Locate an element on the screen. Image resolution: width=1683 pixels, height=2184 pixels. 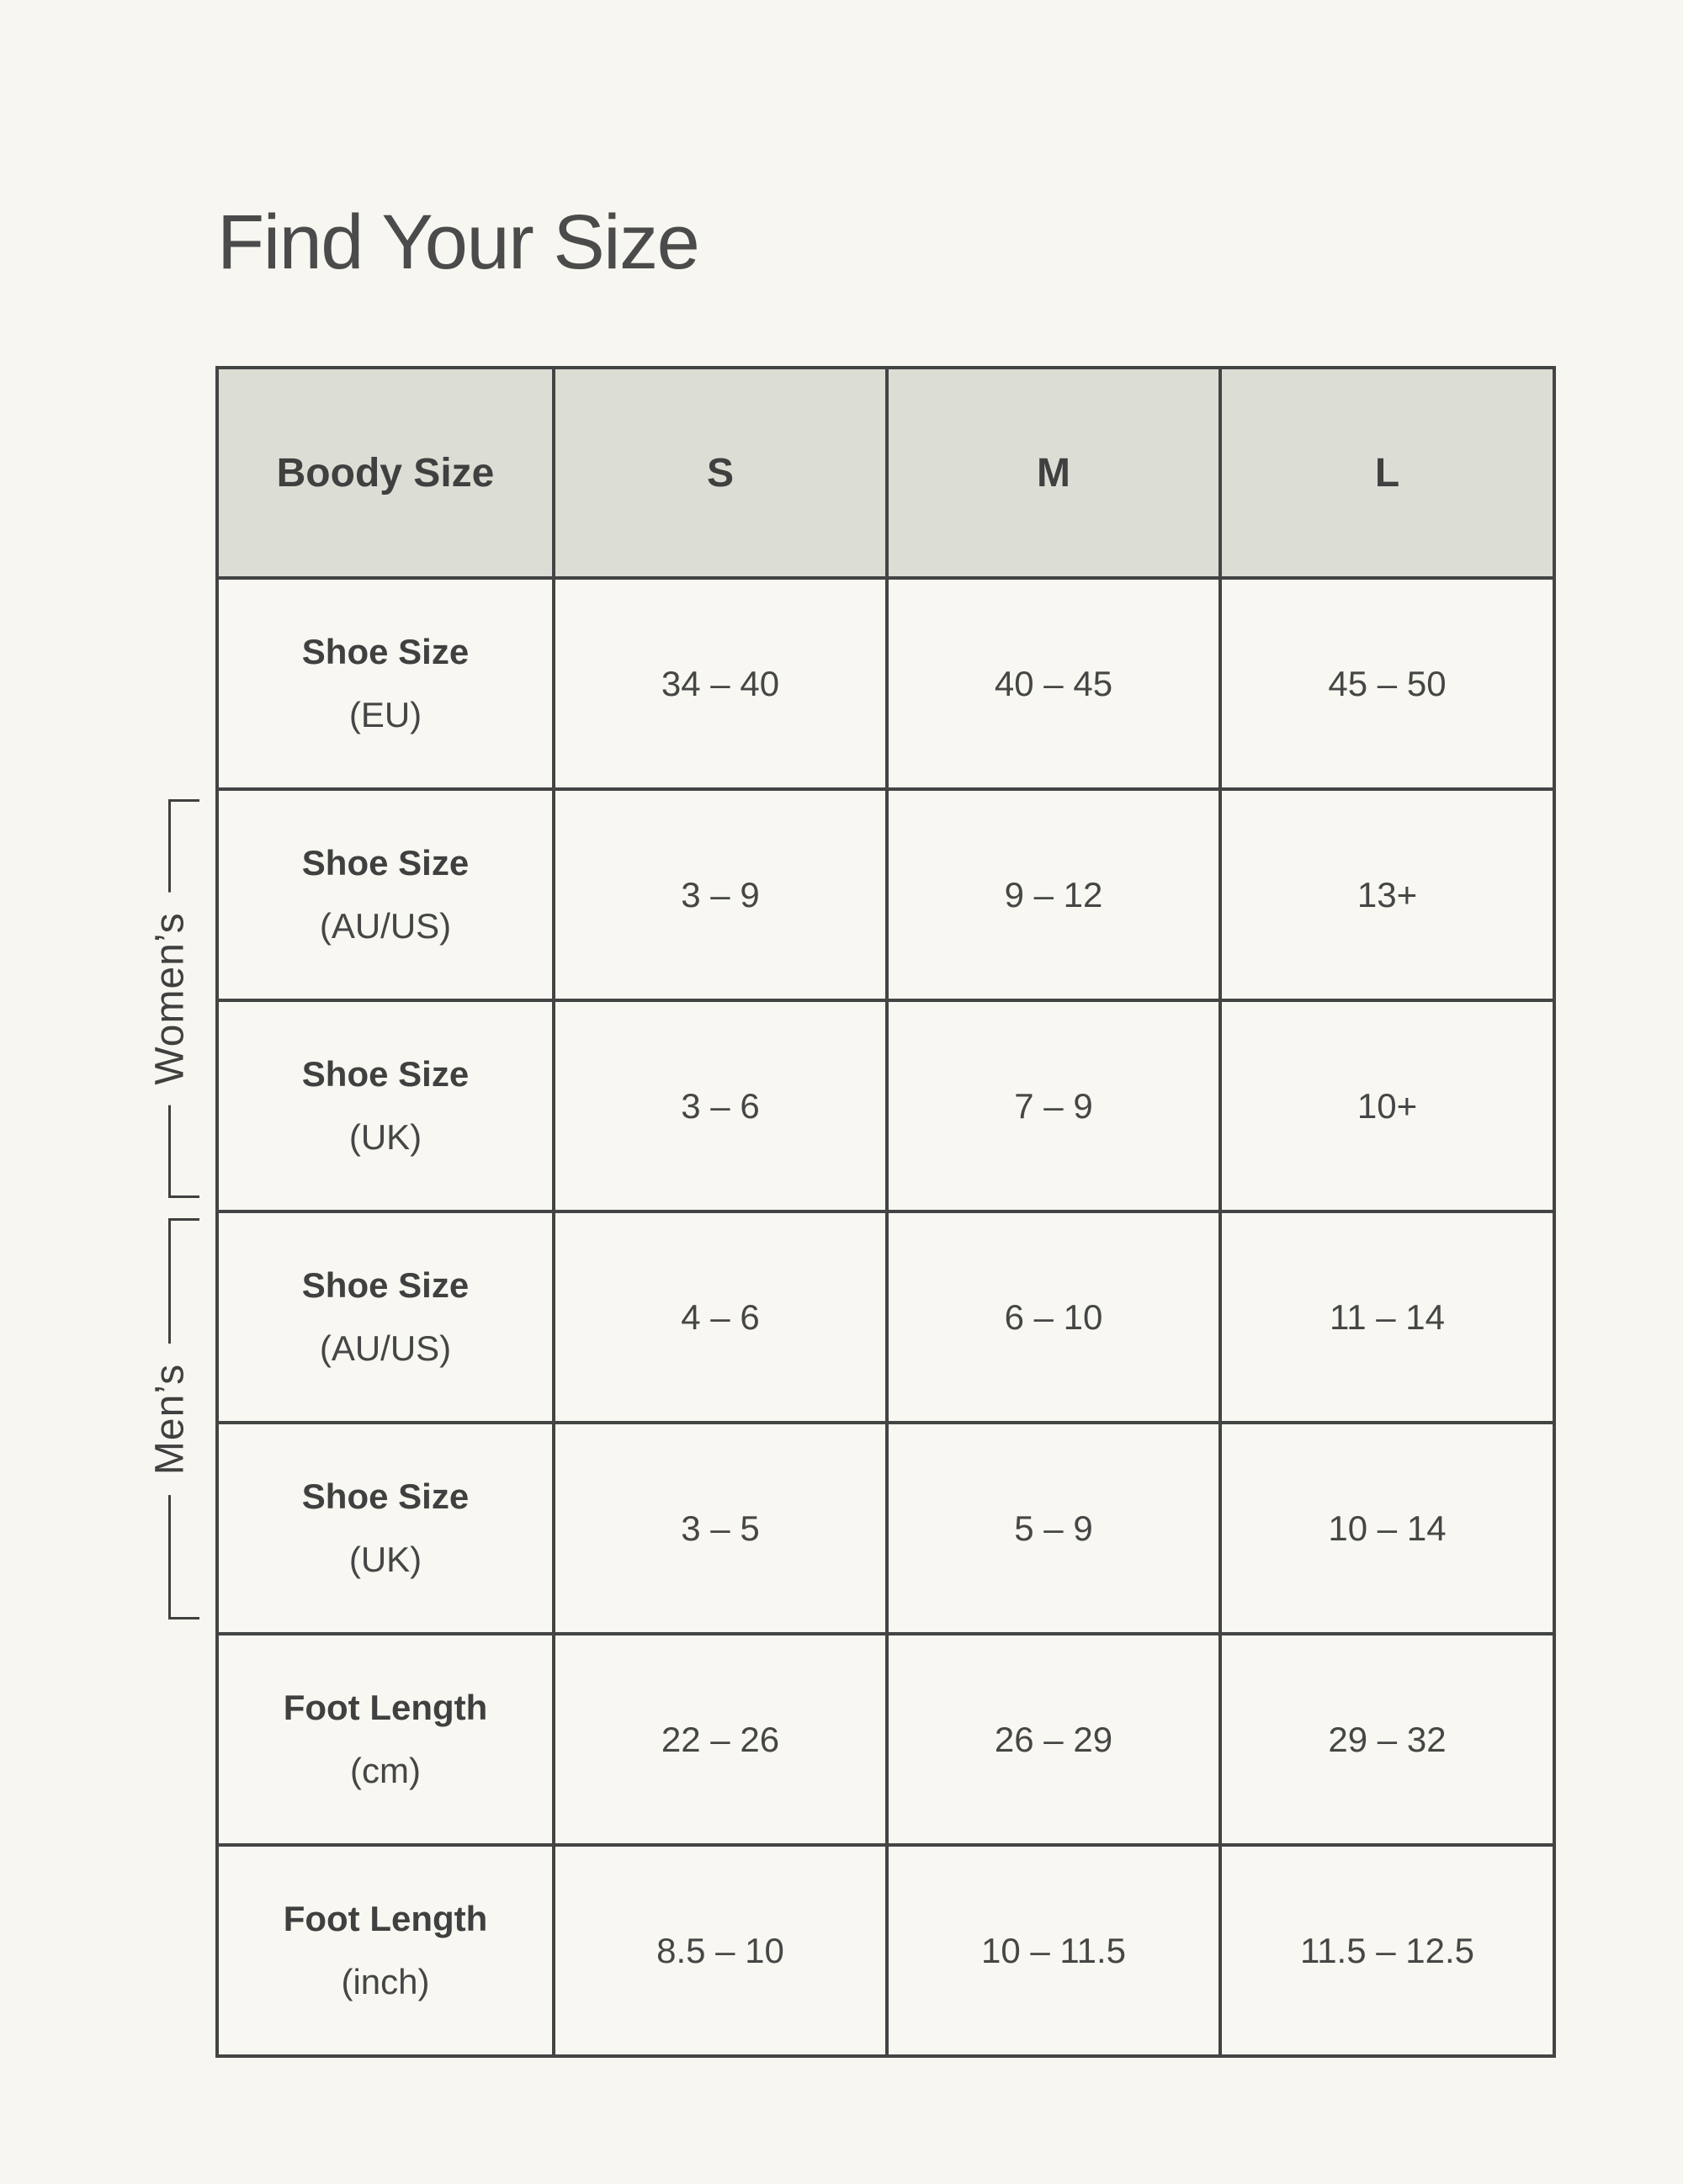
table-row-mens-shoe-size-uk: Shoe Size (UK) 3 – 5 5 – 9 10 – 14 is located at coordinates (886, 1528).